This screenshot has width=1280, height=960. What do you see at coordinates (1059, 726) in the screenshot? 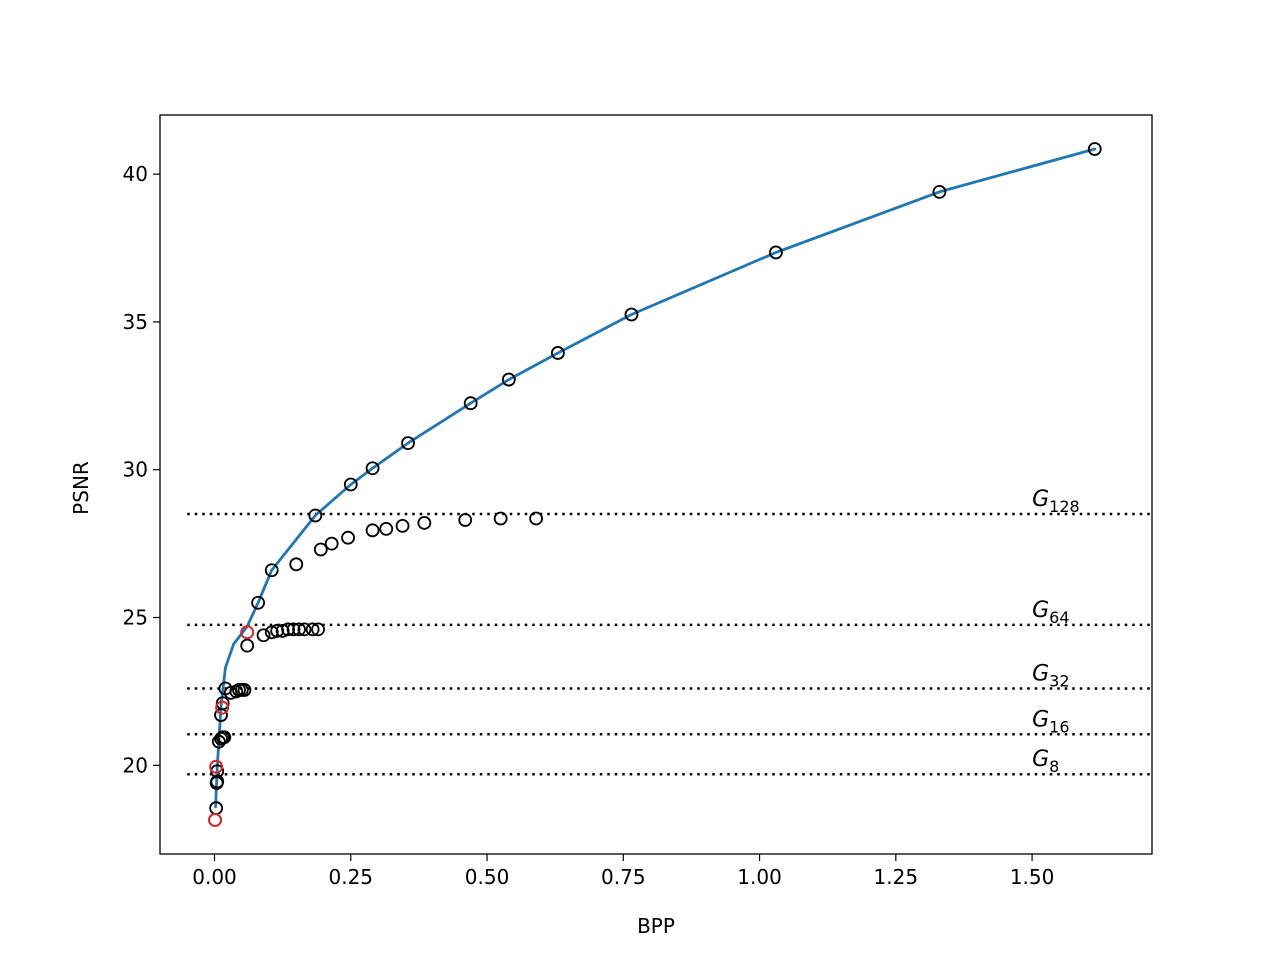
I see `reference-label-subscript: 16` at bounding box center [1059, 726].